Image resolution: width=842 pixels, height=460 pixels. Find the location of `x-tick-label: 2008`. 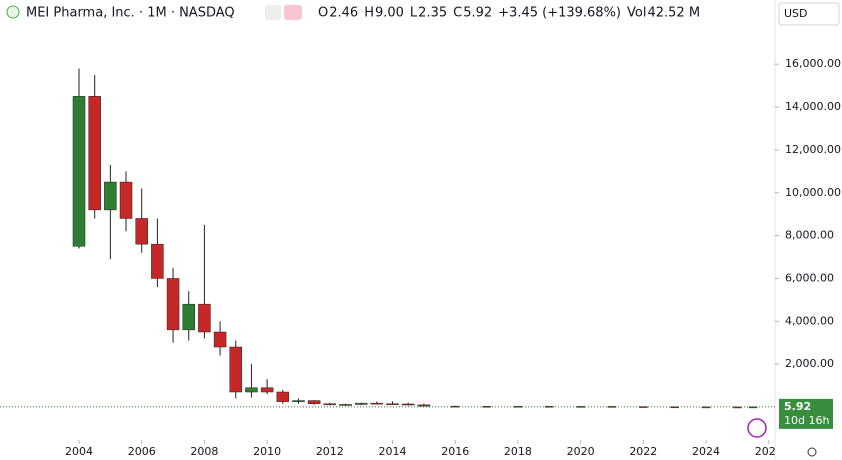

x-tick-label: 2008 is located at coordinates (204, 451).